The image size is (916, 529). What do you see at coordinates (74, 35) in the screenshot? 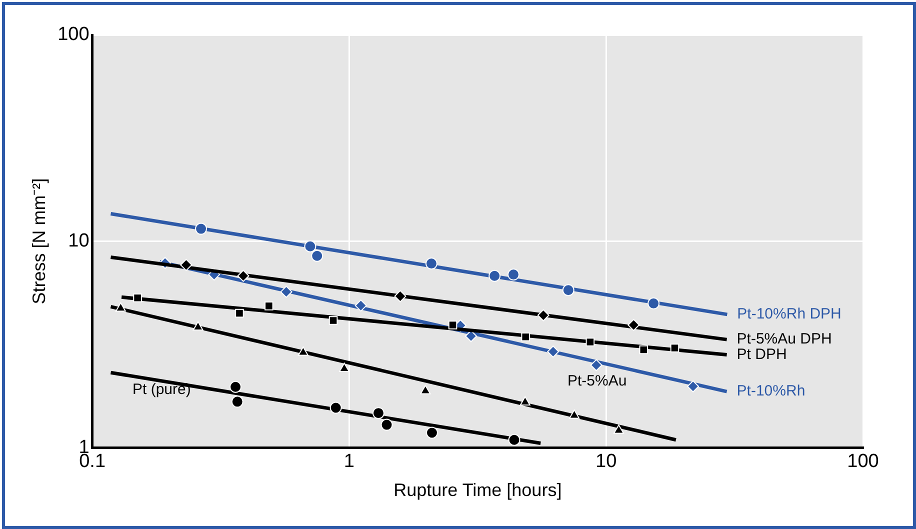
I see `y-tick-label: 100` at bounding box center [74, 35].